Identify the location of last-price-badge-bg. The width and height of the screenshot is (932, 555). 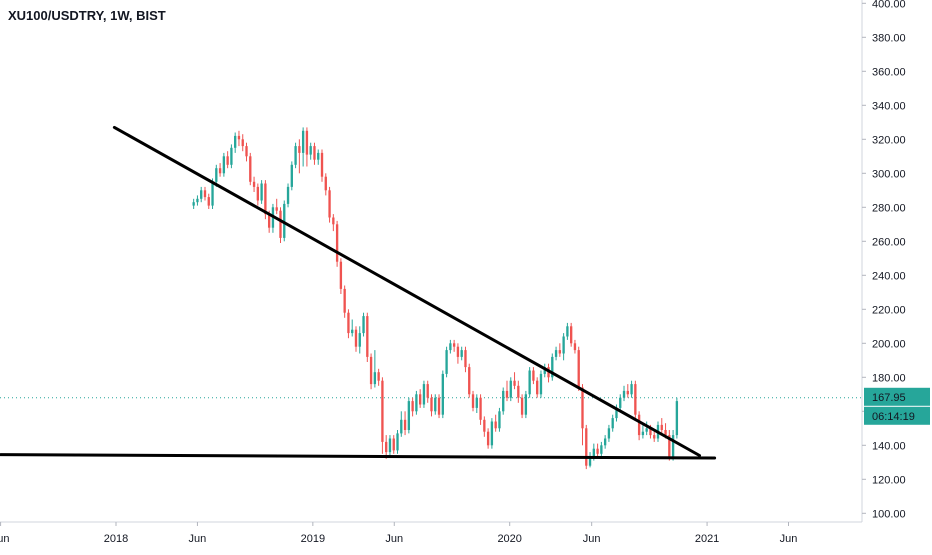
(897, 396).